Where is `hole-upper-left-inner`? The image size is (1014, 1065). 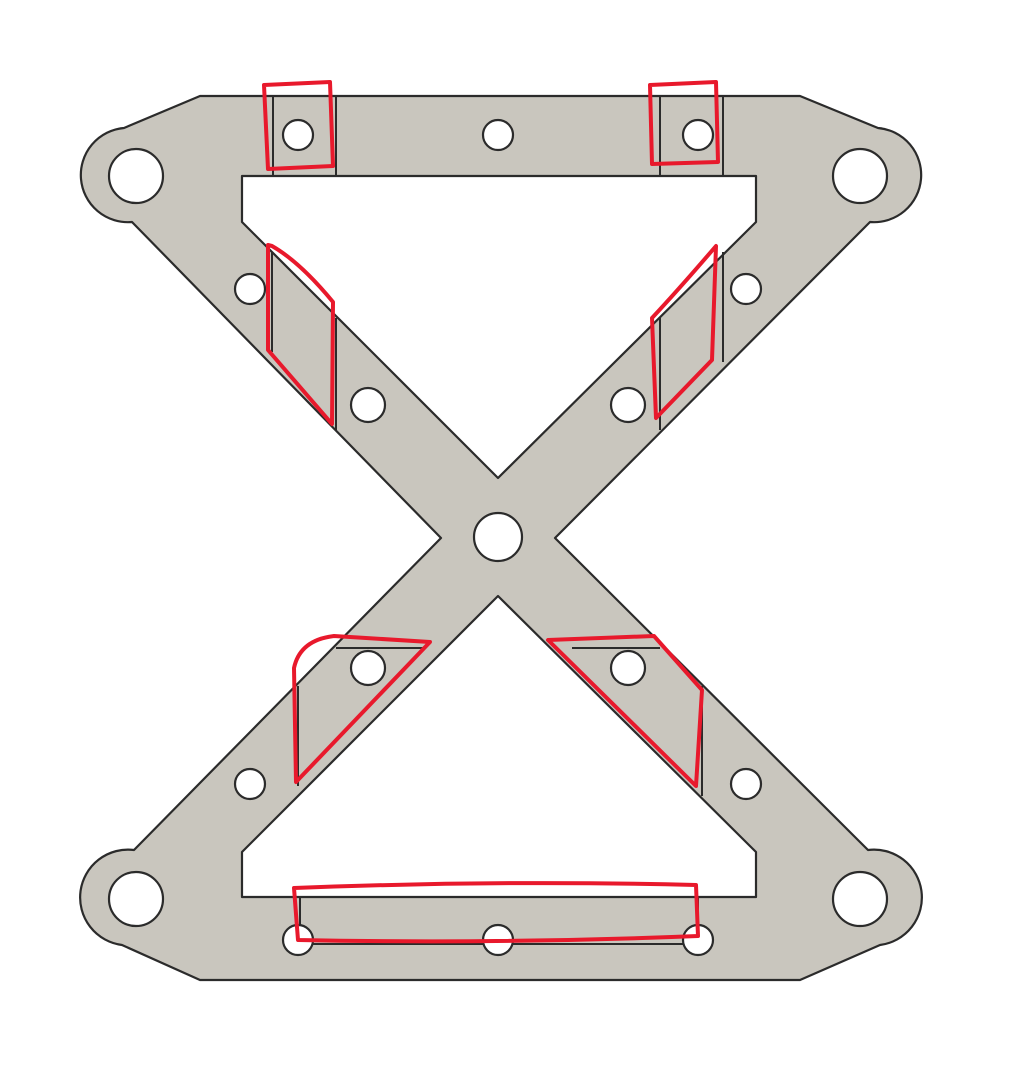 hole-upper-left-inner is located at coordinates (368, 405).